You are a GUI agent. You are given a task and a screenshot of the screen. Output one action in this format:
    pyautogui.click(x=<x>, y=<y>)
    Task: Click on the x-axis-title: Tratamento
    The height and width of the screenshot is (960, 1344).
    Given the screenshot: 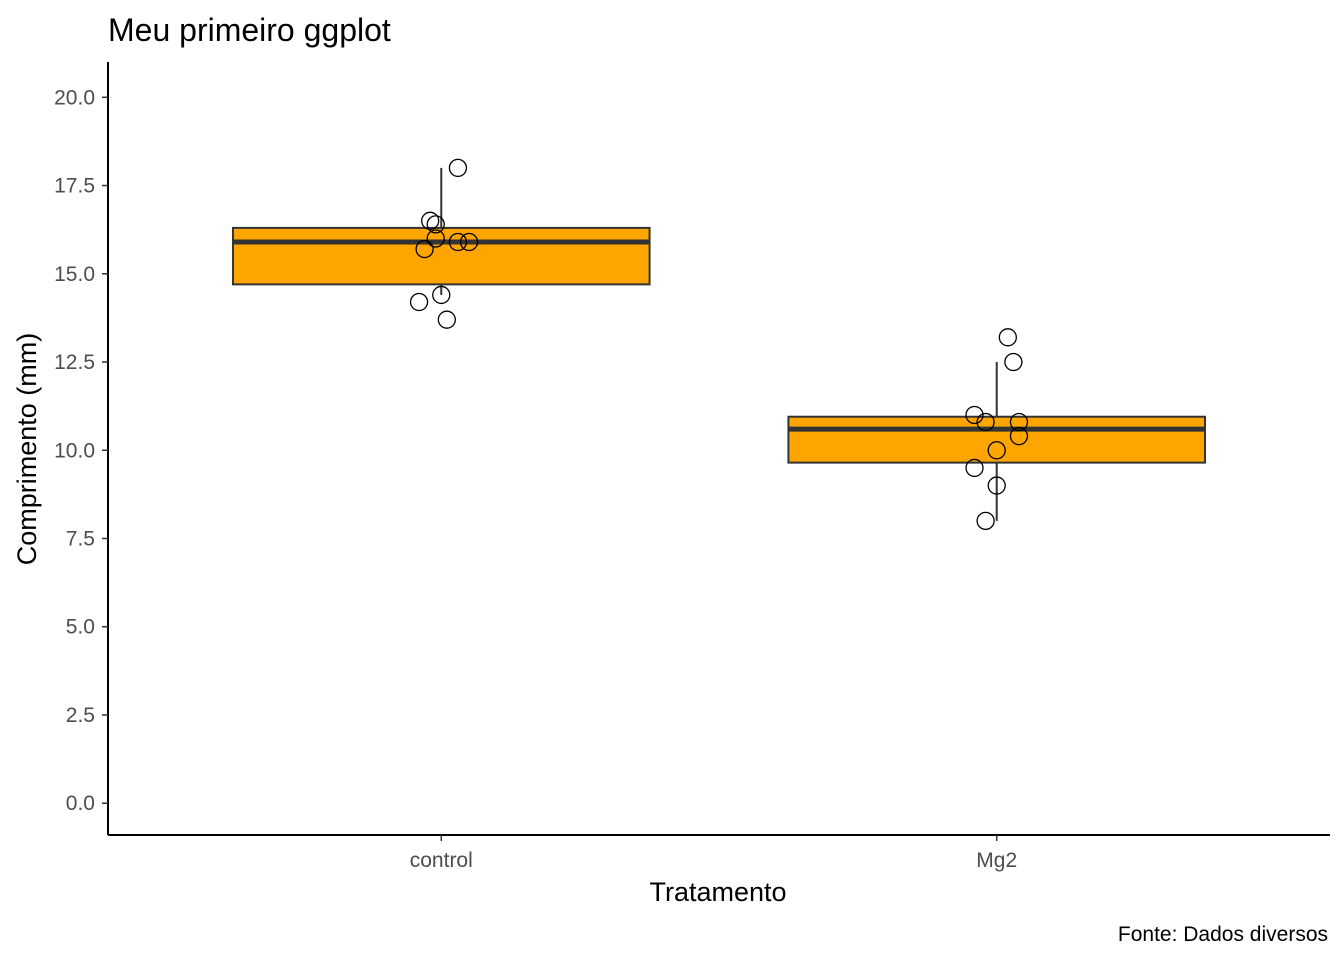 What is the action you would take?
    pyautogui.click(x=717, y=892)
    